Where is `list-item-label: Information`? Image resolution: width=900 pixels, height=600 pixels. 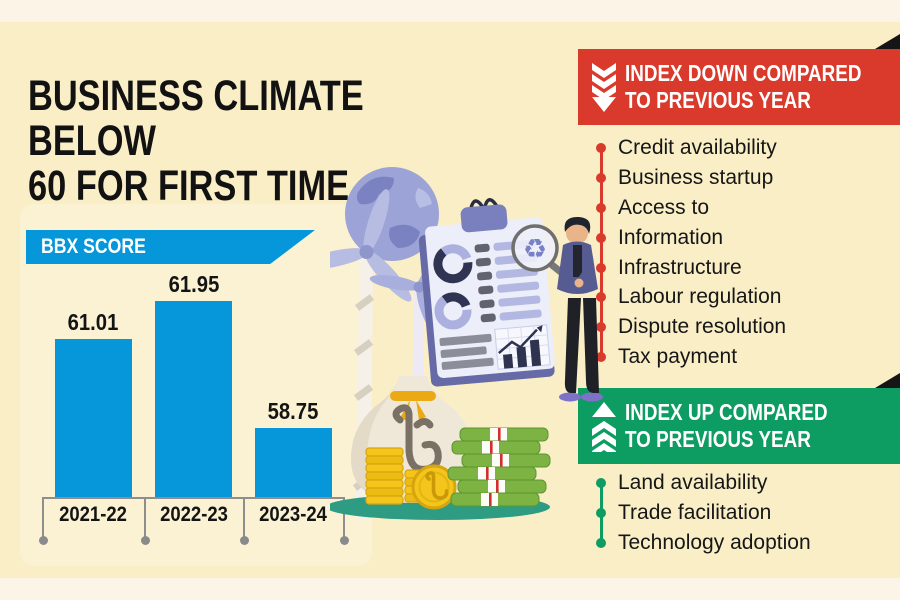 list-item-label: Information is located at coordinates (671, 237).